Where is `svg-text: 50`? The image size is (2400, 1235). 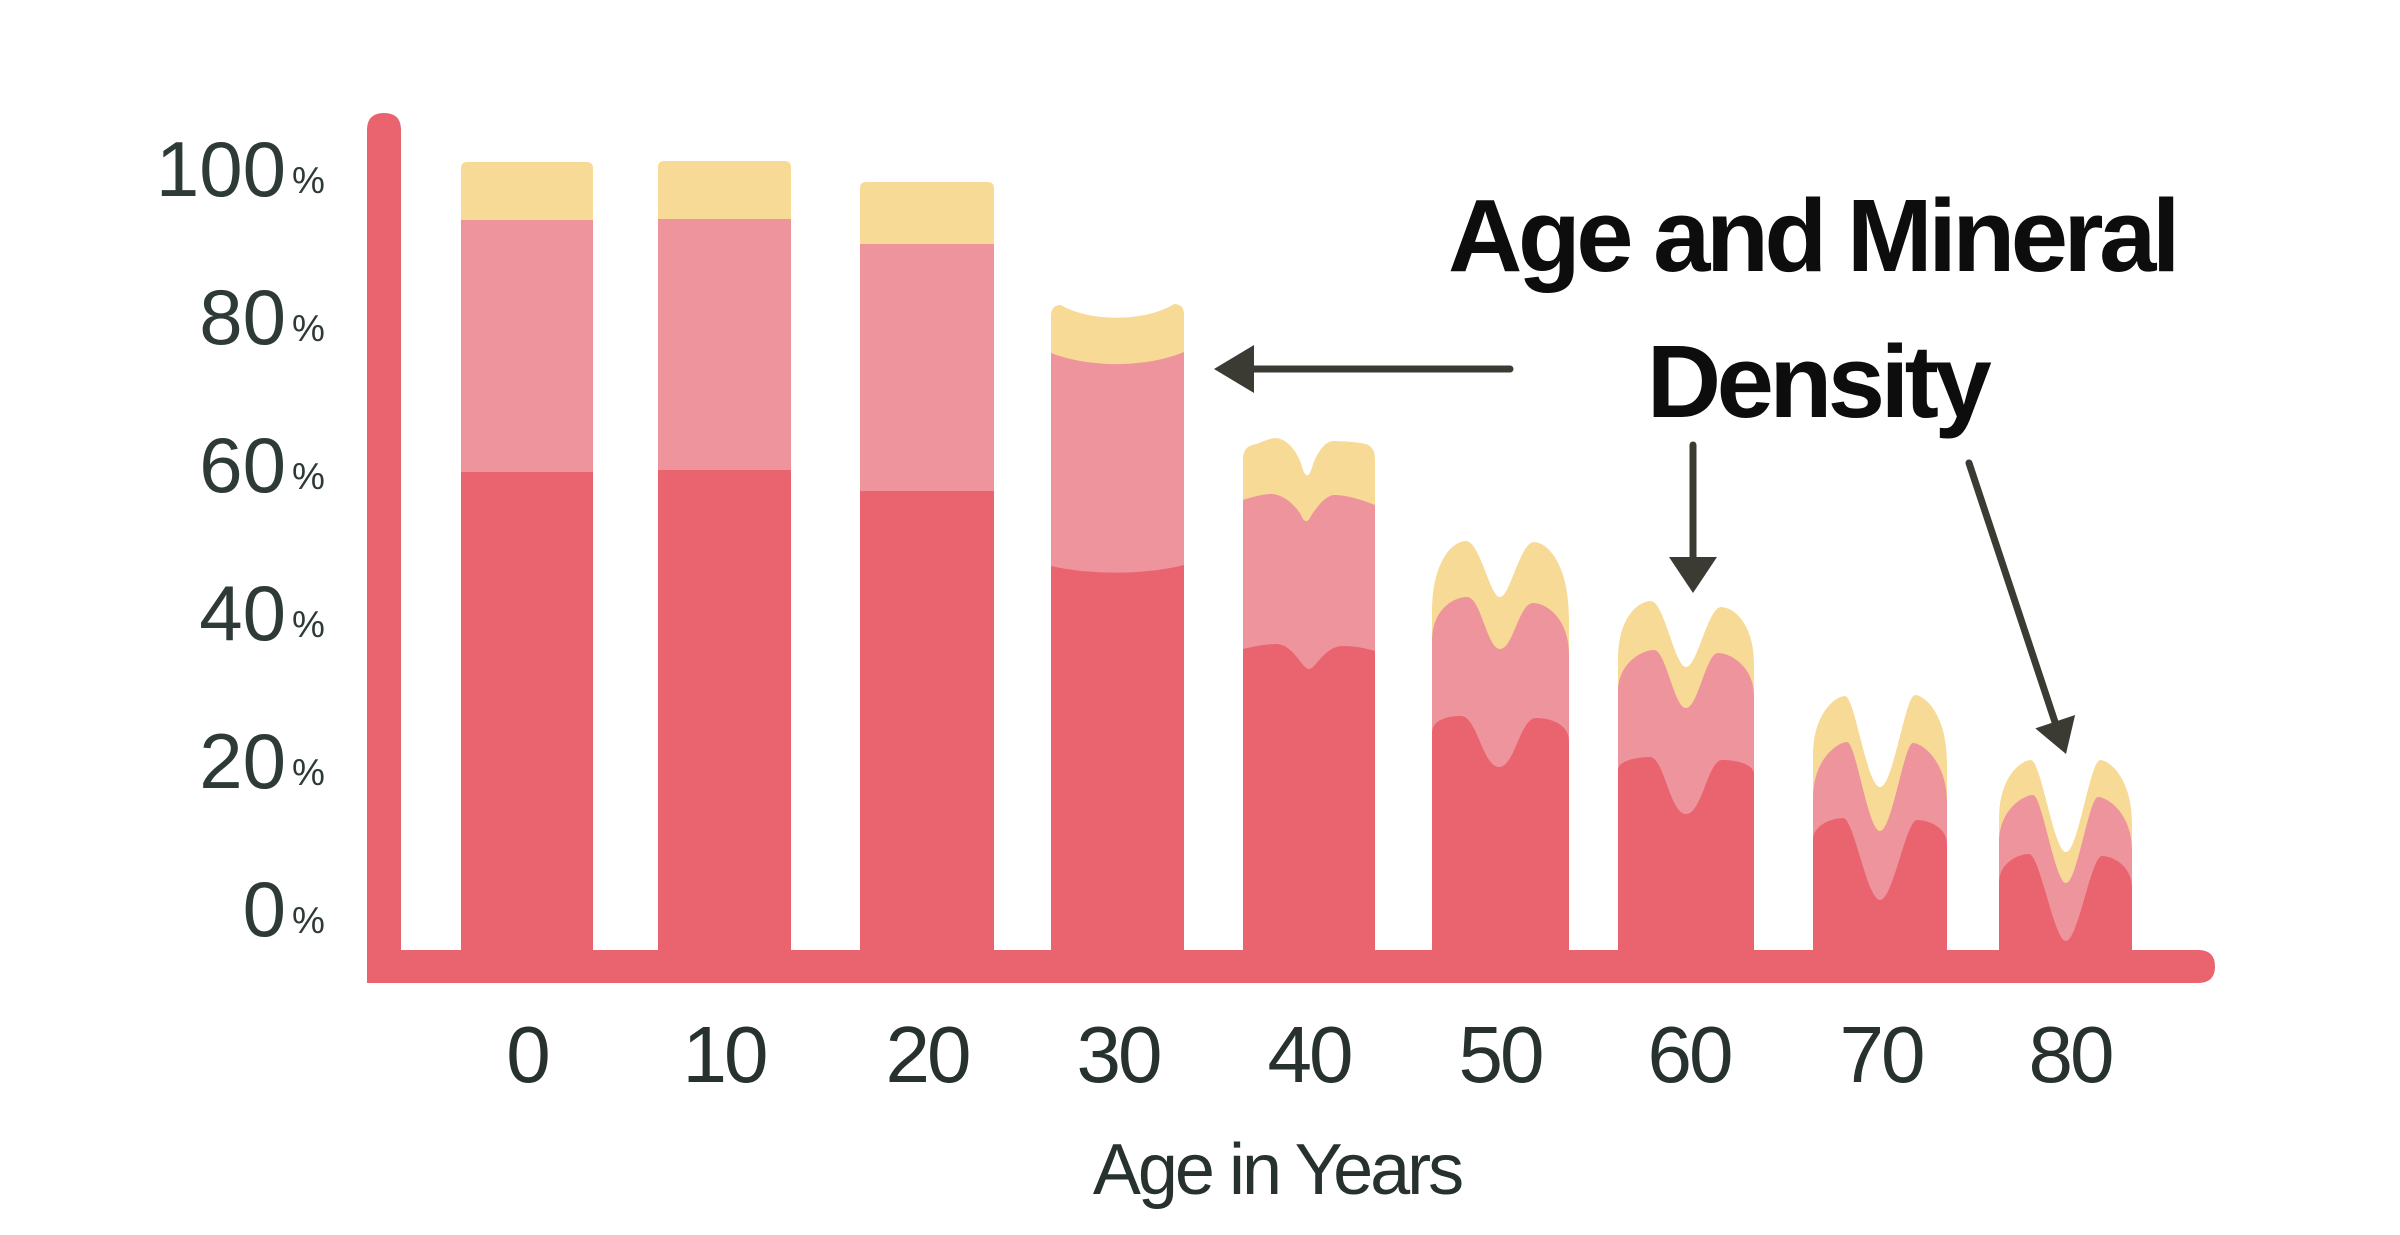
svg-text: 50 is located at coordinates (1500, 1054).